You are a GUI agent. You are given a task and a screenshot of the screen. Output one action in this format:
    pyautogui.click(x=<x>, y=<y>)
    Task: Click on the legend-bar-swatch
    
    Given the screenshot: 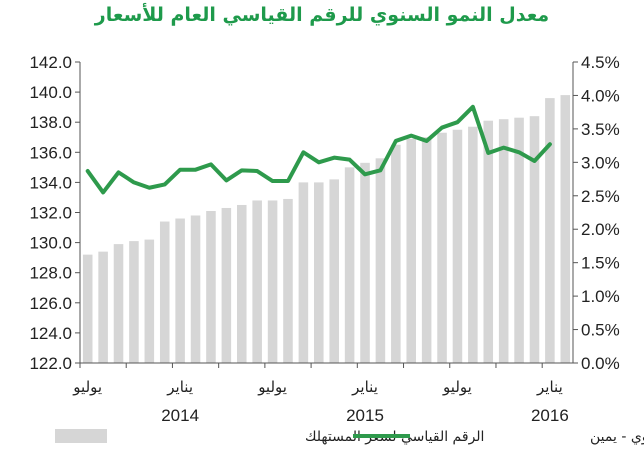 What is the action you would take?
    pyautogui.click(x=81, y=436)
    